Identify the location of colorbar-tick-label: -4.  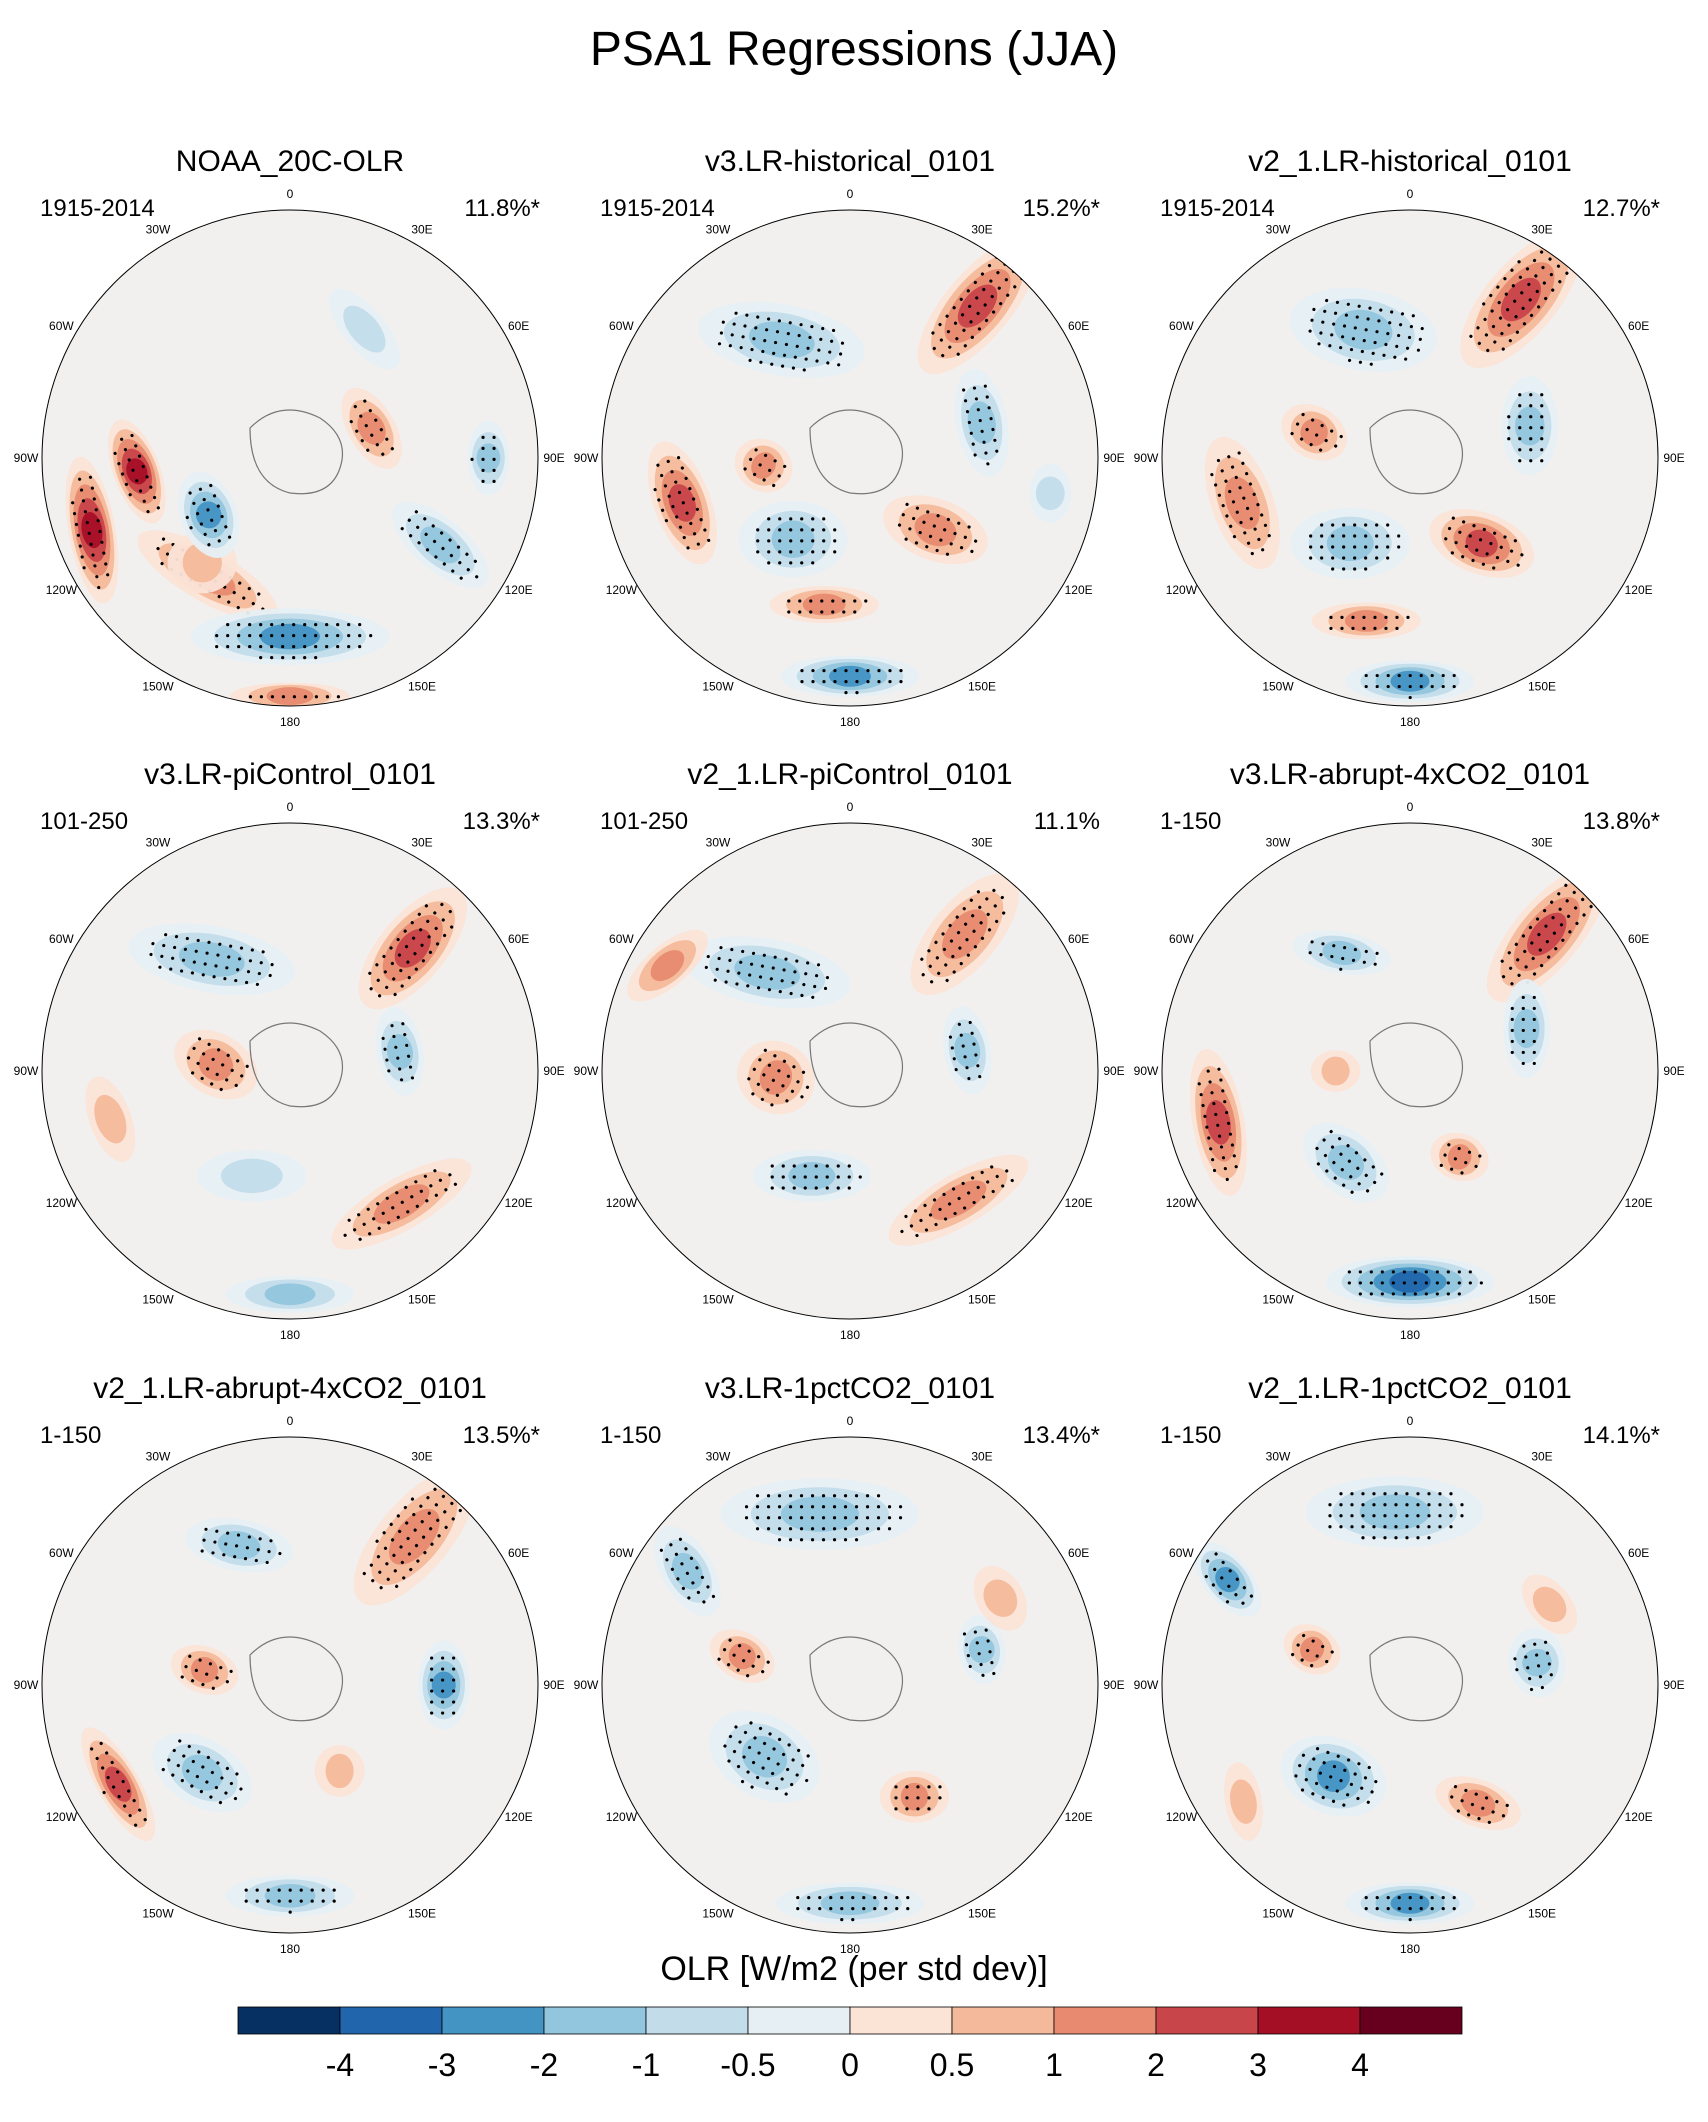
(340, 2065).